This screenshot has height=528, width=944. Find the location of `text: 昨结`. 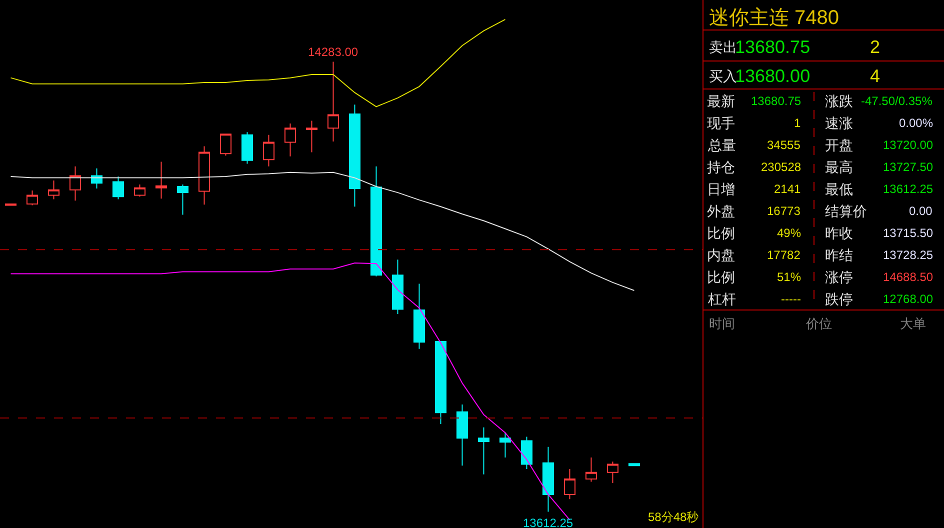

text: 昨结 is located at coordinates (839, 255).